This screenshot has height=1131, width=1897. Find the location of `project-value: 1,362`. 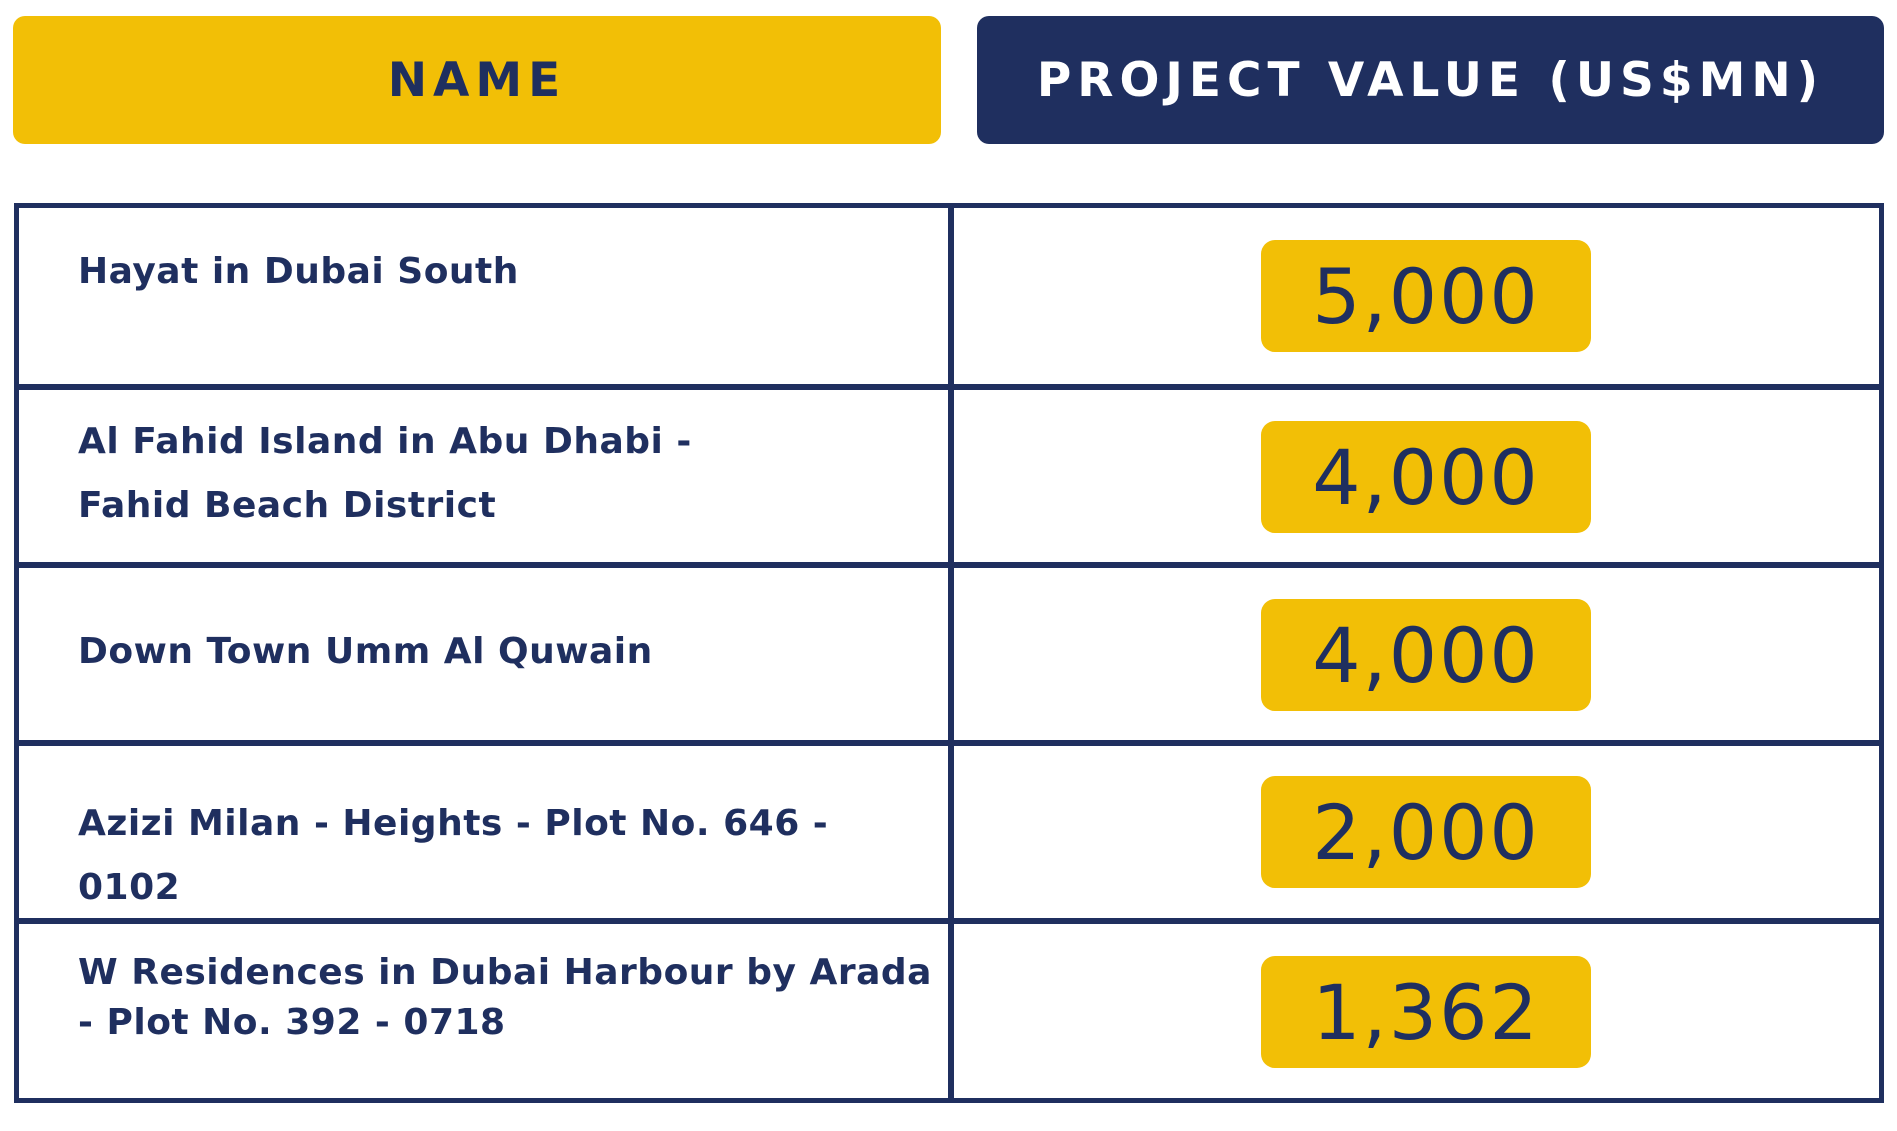

project-value: 1,362 is located at coordinates (1426, 1012).